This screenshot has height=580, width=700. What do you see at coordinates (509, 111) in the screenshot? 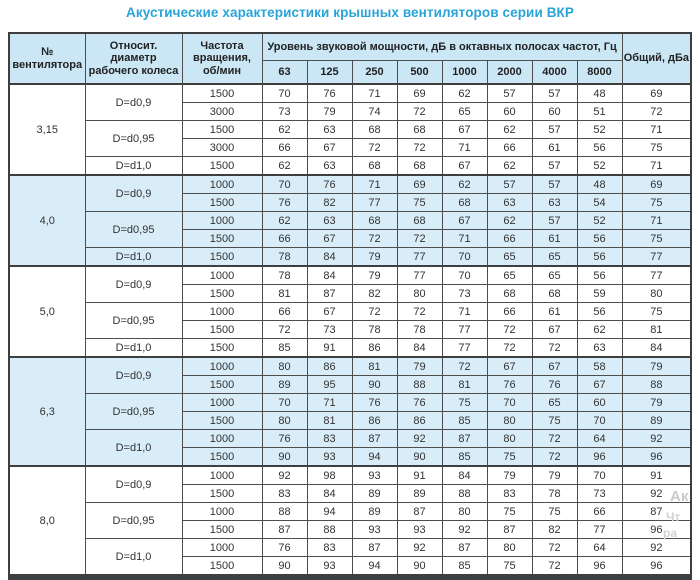
I see `sound-level-cell: 60` at bounding box center [509, 111].